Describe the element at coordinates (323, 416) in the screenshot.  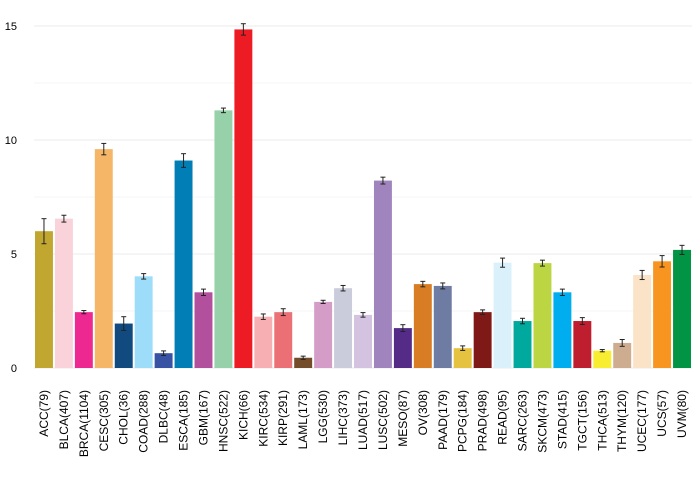
I see `x-tick-label: LGG(530)` at that location.